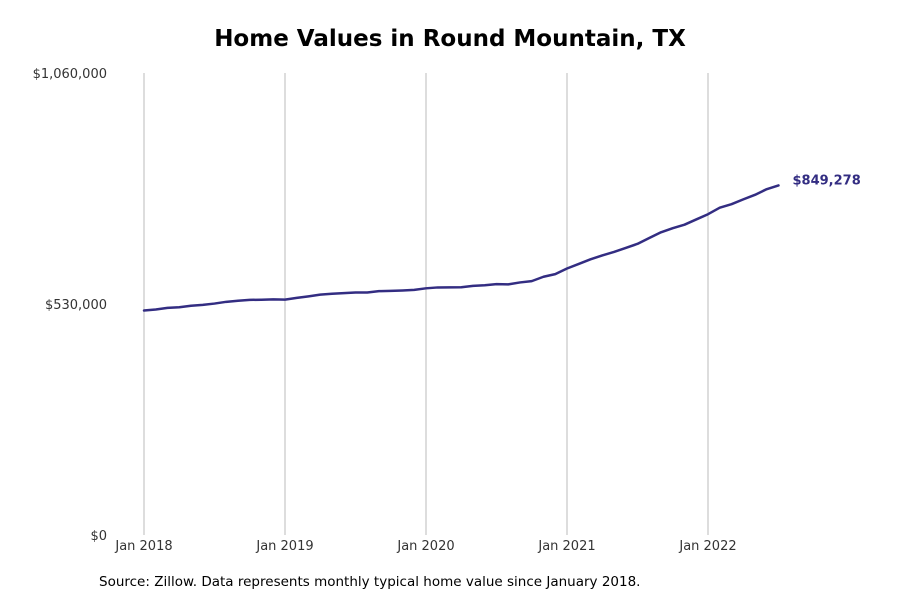 This screenshot has width=900, height=600. I want to click on x-tick-label: Jan 2018, so click(143, 546).